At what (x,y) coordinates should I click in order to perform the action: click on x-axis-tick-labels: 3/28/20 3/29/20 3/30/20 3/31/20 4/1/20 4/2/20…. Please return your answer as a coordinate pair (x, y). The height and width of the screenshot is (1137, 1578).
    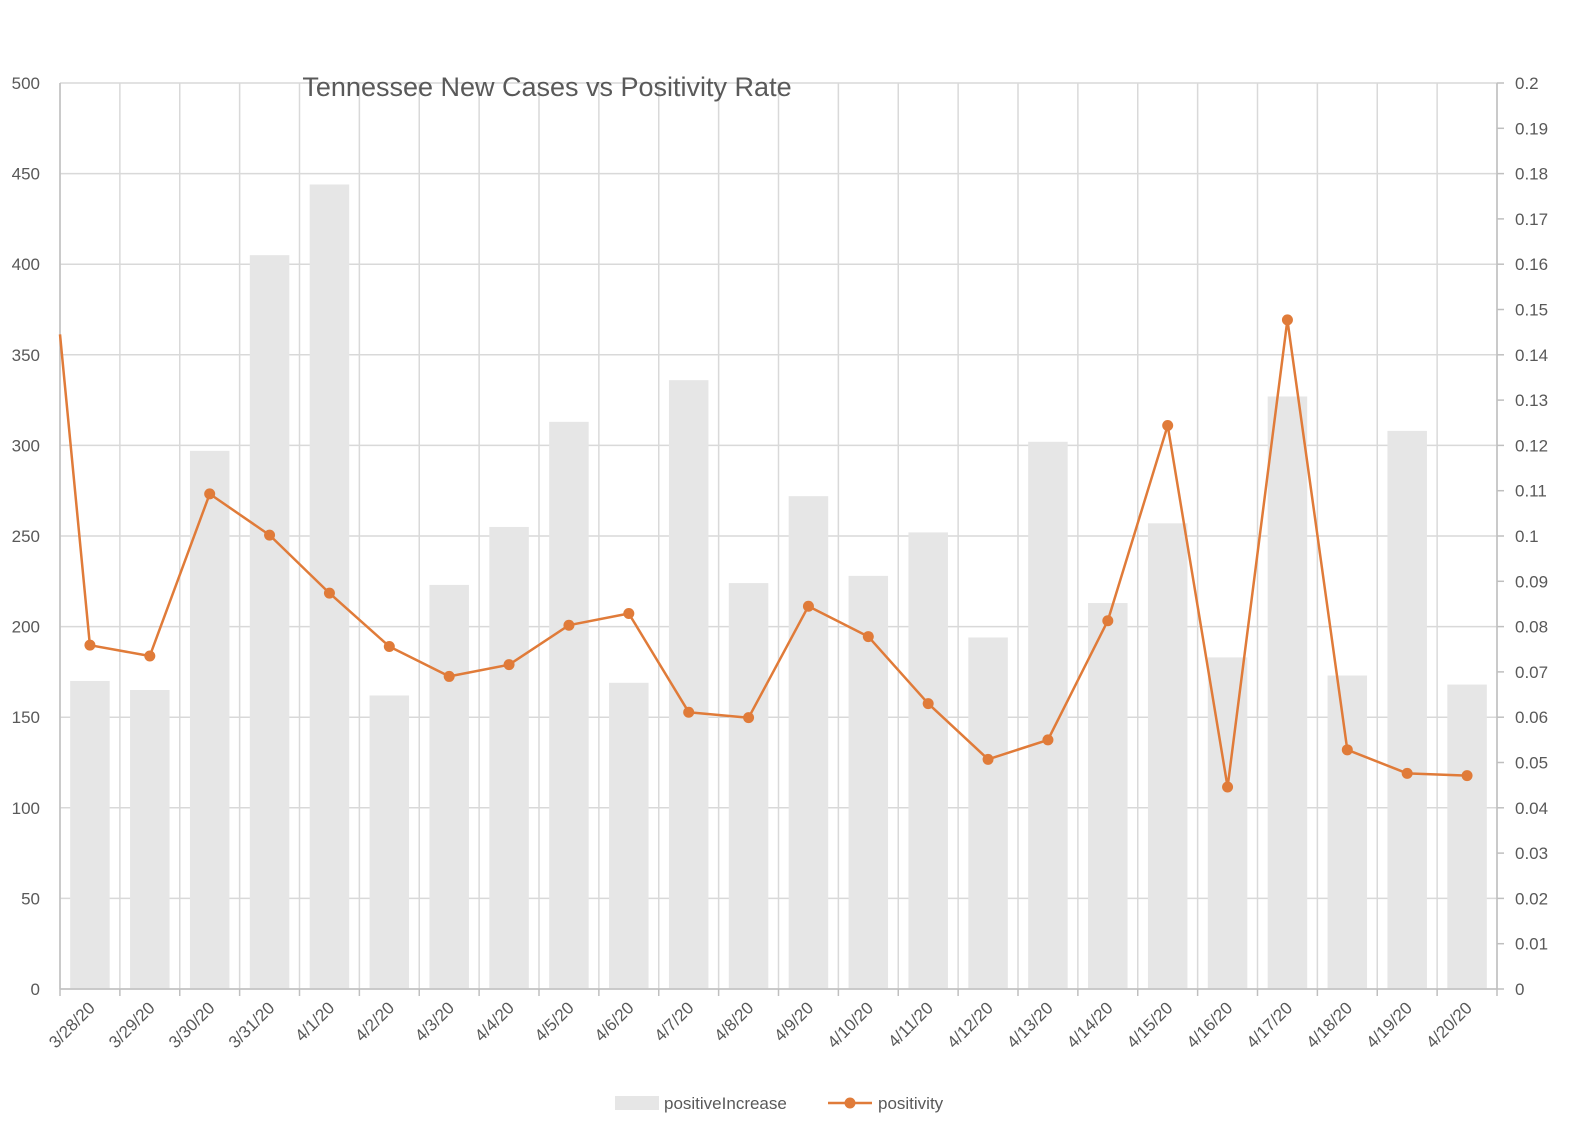
    Looking at the image, I should click on (760, 1025).